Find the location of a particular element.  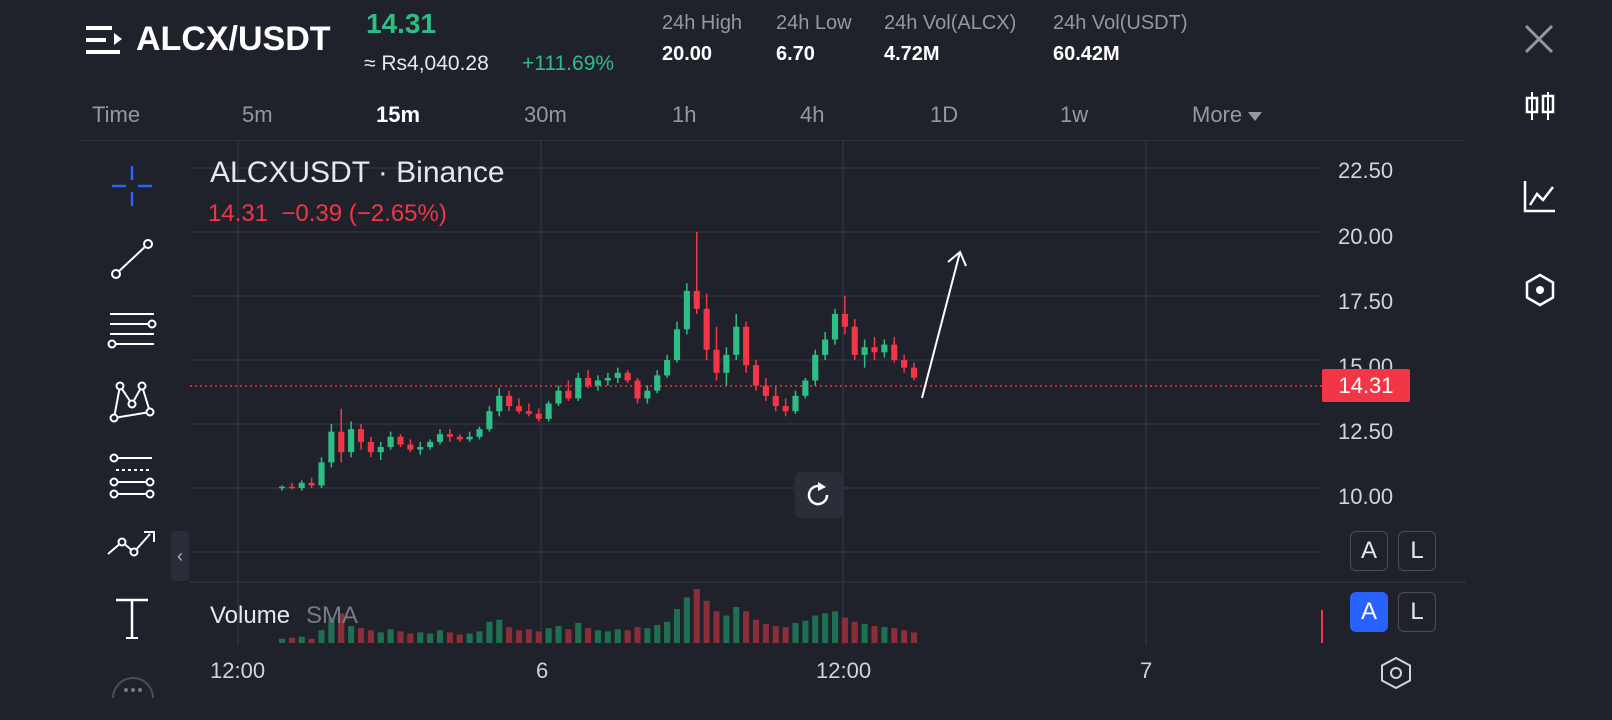

price-axis-label: 20.00 is located at coordinates (1366, 236).